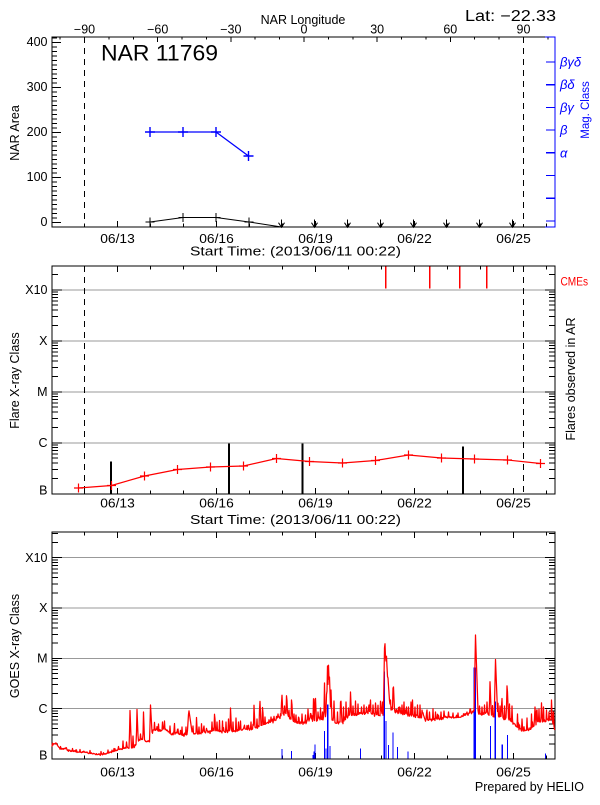 The height and width of the screenshot is (805, 600). Describe the element at coordinates (303, 20) in the screenshot. I see `svg-text: NAR Longitude` at that location.